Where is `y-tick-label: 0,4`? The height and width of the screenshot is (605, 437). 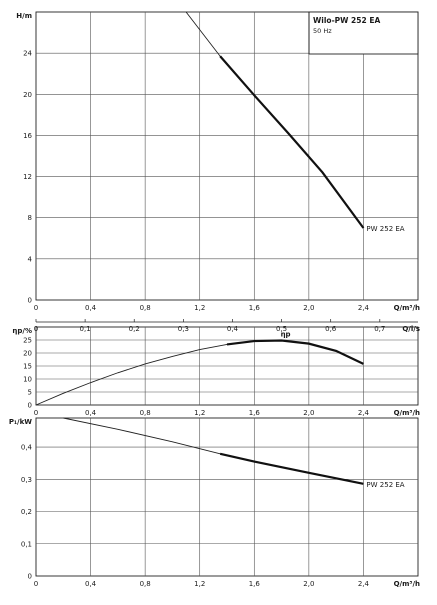
y-tick-label: 0,4 is located at coordinates (27, 448).